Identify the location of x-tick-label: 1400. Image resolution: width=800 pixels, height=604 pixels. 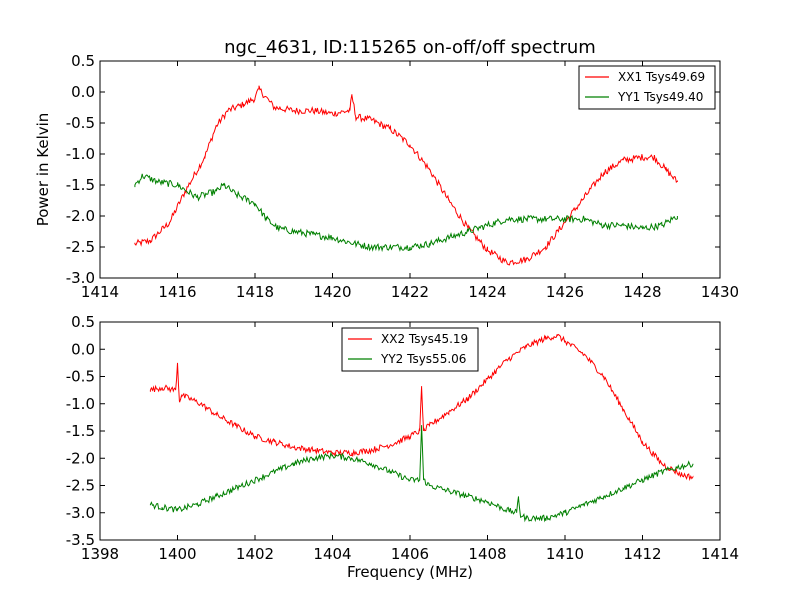
(177, 554).